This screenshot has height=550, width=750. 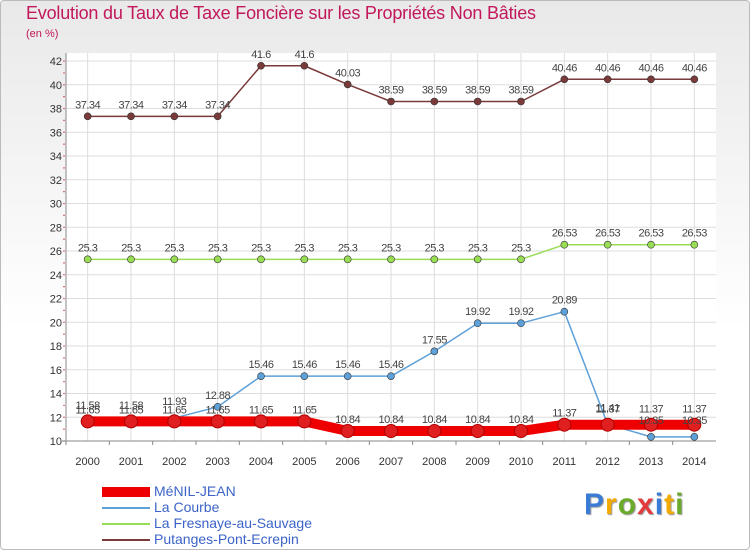 I want to click on data-label: 41.6, so click(x=261, y=55).